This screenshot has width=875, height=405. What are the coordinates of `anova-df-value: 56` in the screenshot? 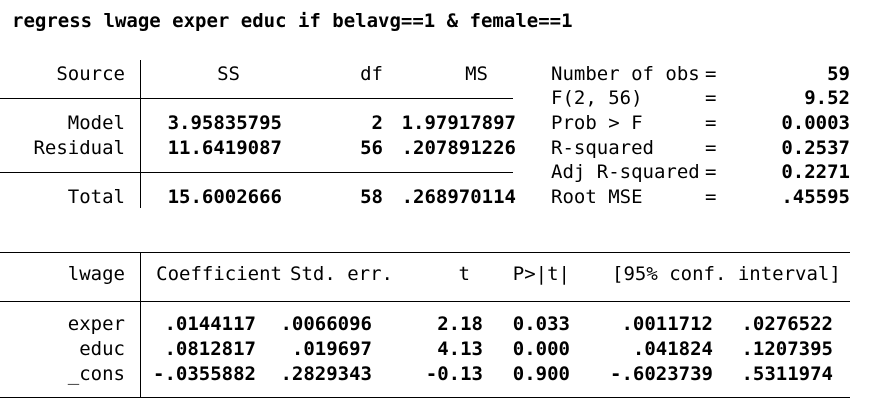 It's located at (371, 148).